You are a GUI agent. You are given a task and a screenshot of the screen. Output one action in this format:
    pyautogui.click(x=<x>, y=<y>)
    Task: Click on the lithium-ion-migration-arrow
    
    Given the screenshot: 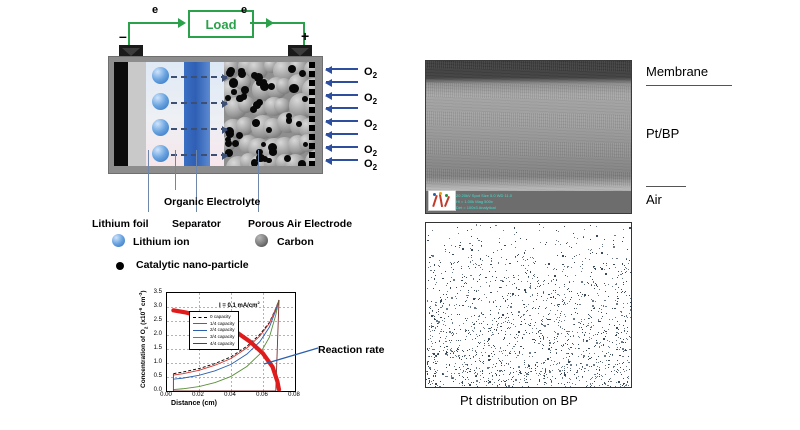 What is the action you would take?
    pyautogui.click(x=199, y=104)
    